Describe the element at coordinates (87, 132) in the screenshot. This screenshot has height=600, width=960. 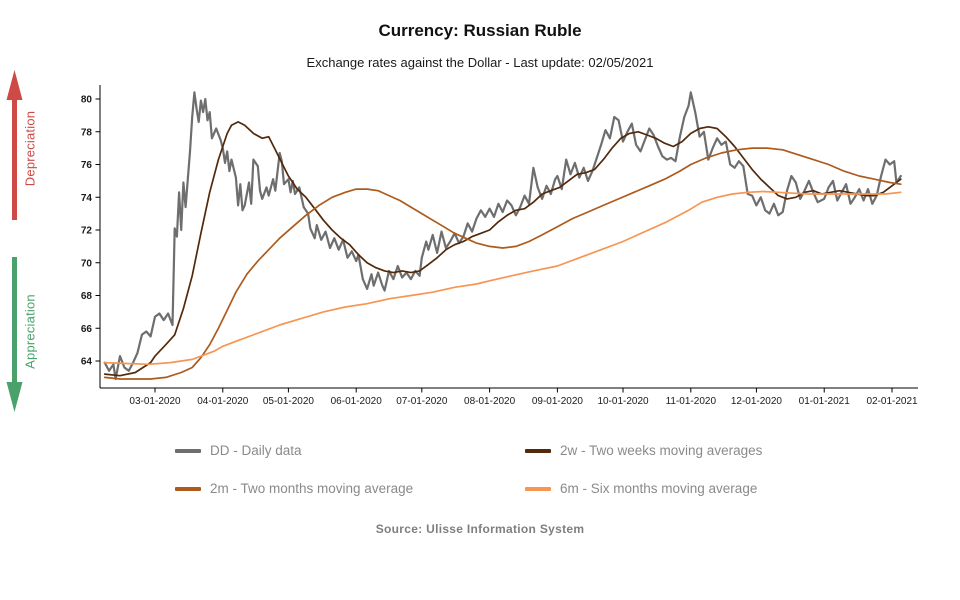
I see `y-tick-label: 78` at that location.